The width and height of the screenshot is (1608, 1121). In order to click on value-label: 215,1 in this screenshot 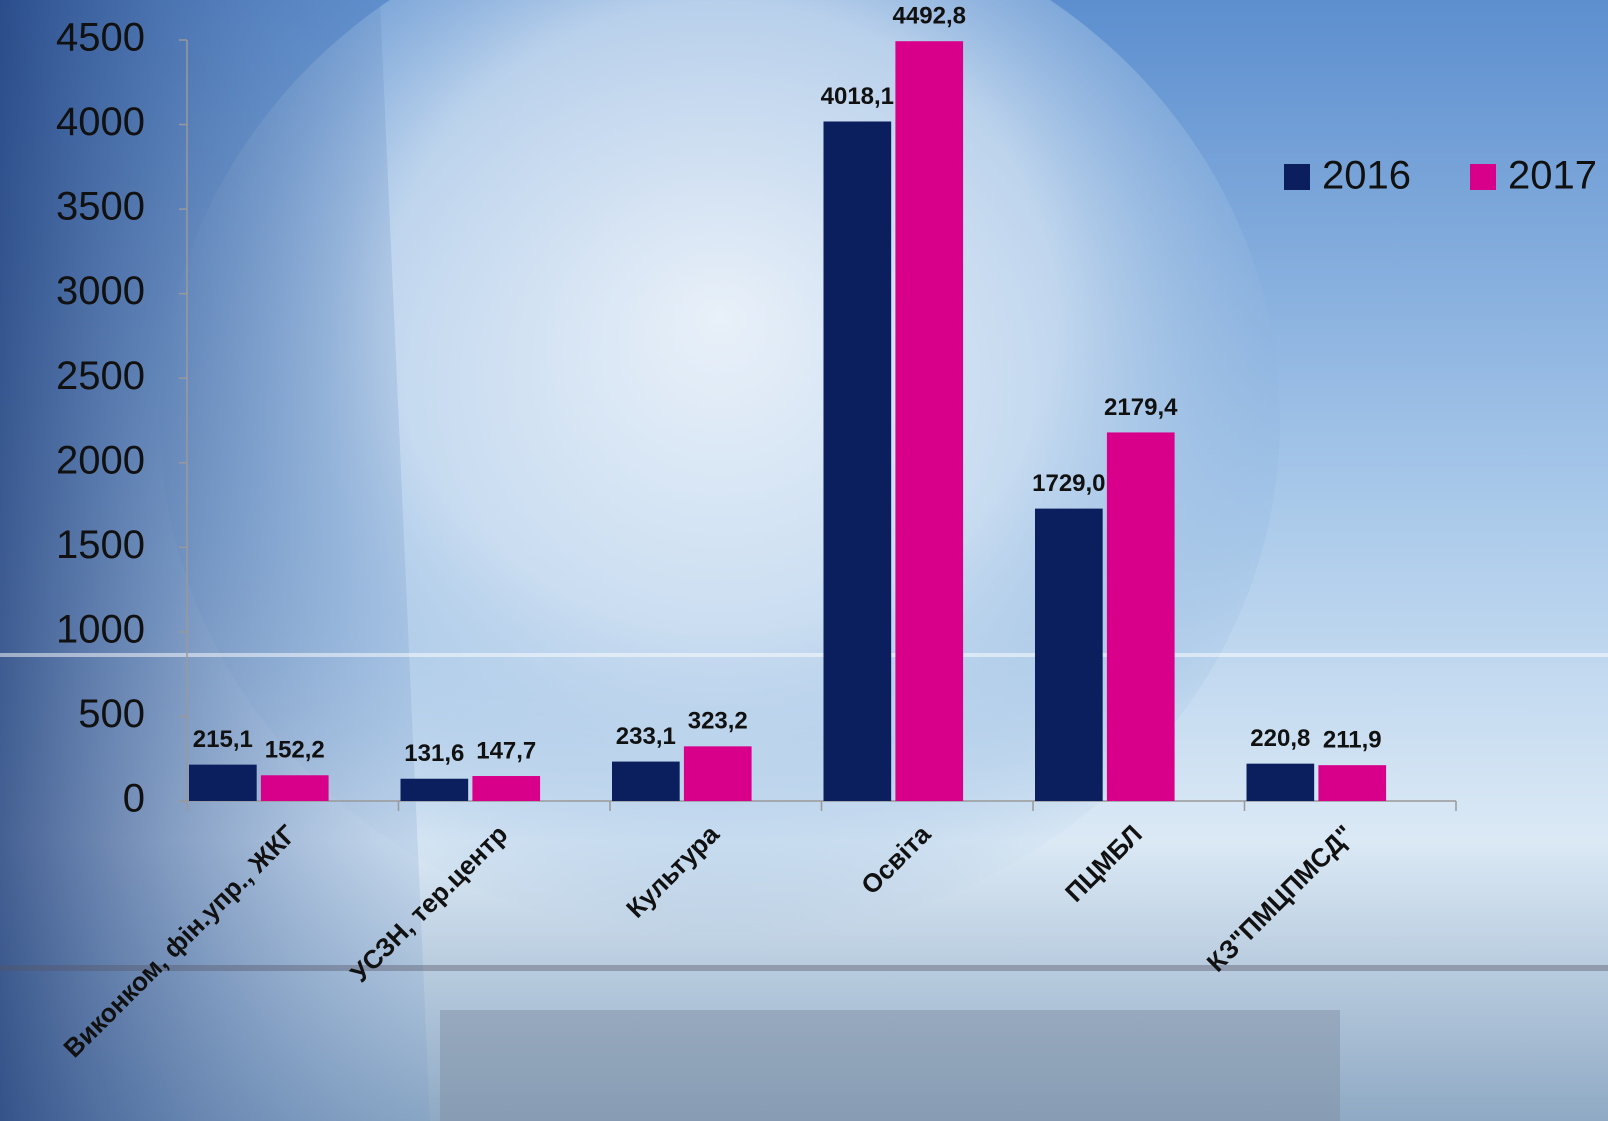, I will do `click(223, 739)`.